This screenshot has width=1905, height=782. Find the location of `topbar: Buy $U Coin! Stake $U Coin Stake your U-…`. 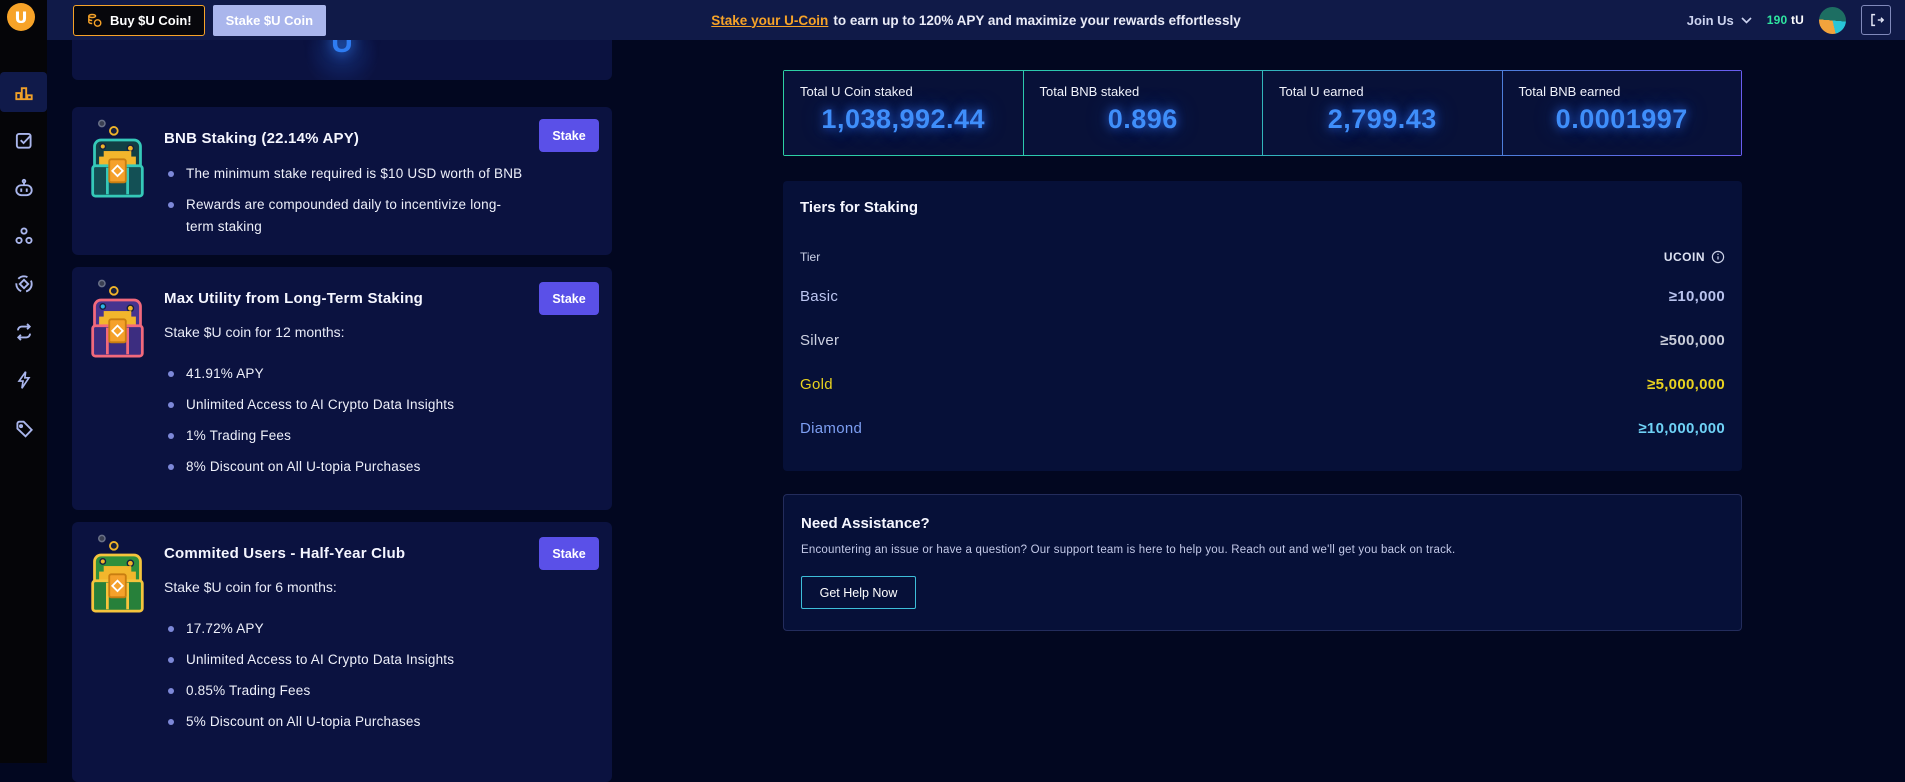

topbar: Buy $U Coin! Stake $U Coin Stake your U-… is located at coordinates (976, 20).